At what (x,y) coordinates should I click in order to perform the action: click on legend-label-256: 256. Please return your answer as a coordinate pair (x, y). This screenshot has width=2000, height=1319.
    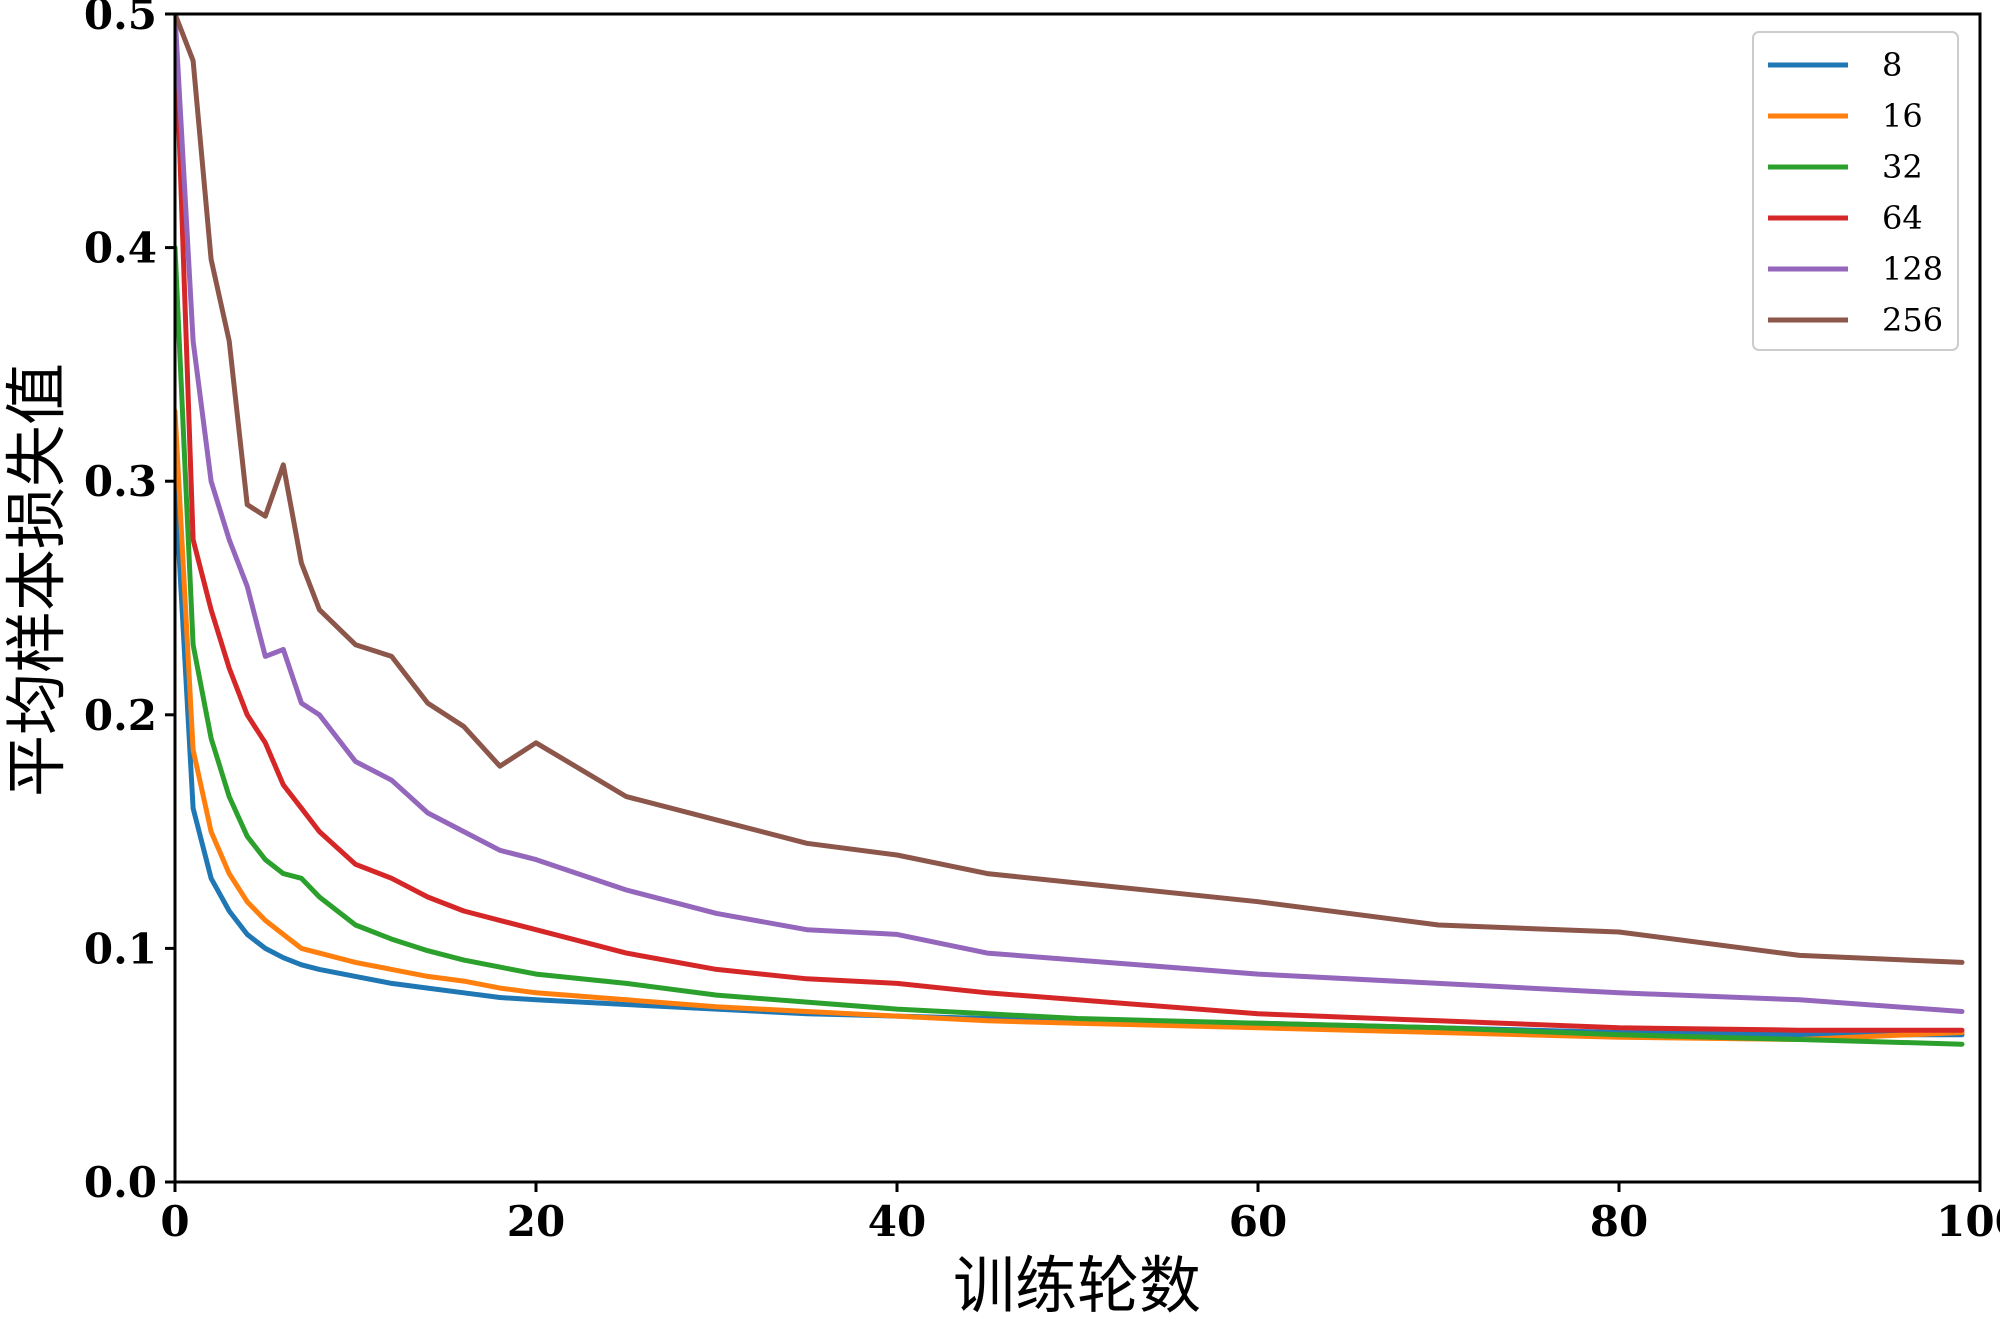
    Looking at the image, I should click on (1912, 320).